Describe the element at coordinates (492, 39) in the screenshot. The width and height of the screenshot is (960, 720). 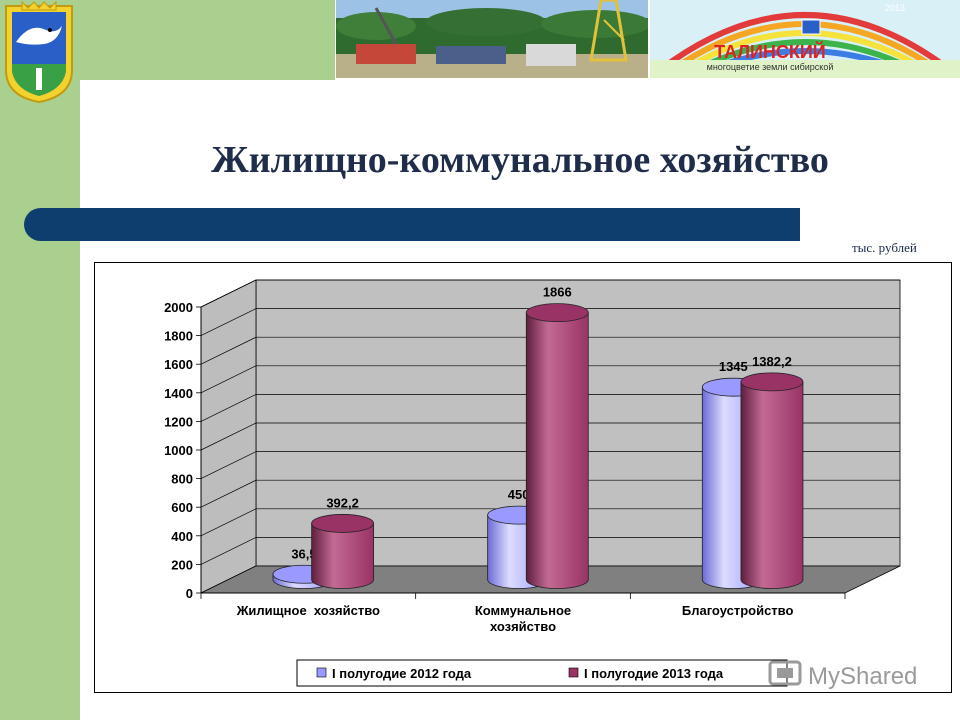
I see `oilfield-photo` at that location.